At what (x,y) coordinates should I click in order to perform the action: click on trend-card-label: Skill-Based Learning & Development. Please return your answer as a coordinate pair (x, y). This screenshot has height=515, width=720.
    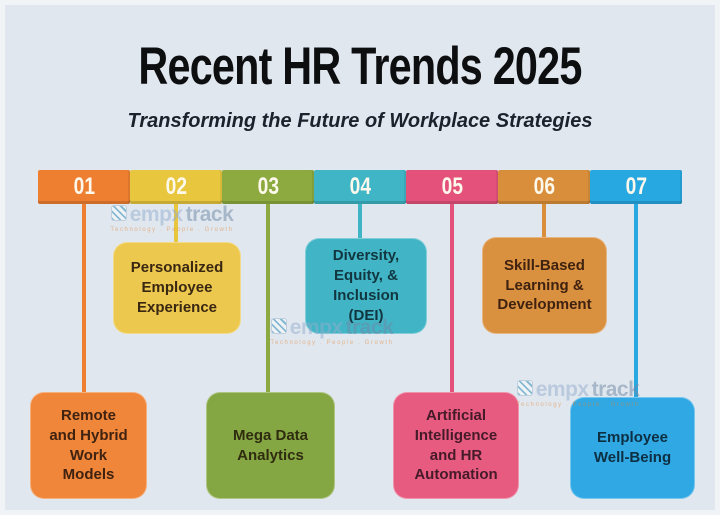
    Looking at the image, I should click on (544, 285).